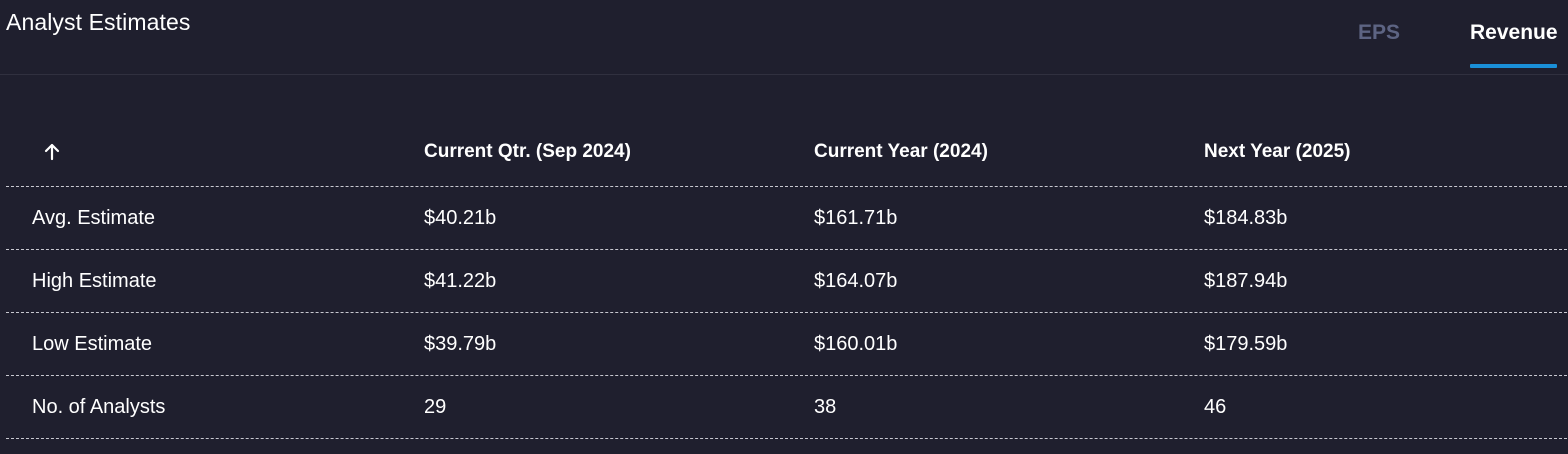  I want to click on tab-revenue: Revenue, so click(1514, 32).